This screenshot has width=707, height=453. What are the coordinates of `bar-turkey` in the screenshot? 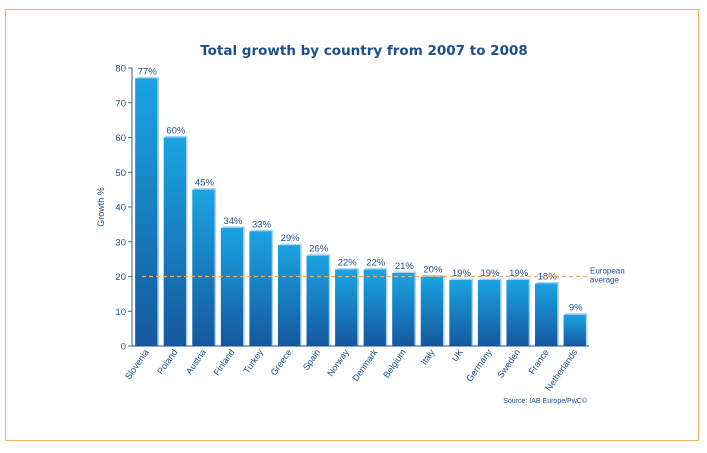 It's located at (261, 287).